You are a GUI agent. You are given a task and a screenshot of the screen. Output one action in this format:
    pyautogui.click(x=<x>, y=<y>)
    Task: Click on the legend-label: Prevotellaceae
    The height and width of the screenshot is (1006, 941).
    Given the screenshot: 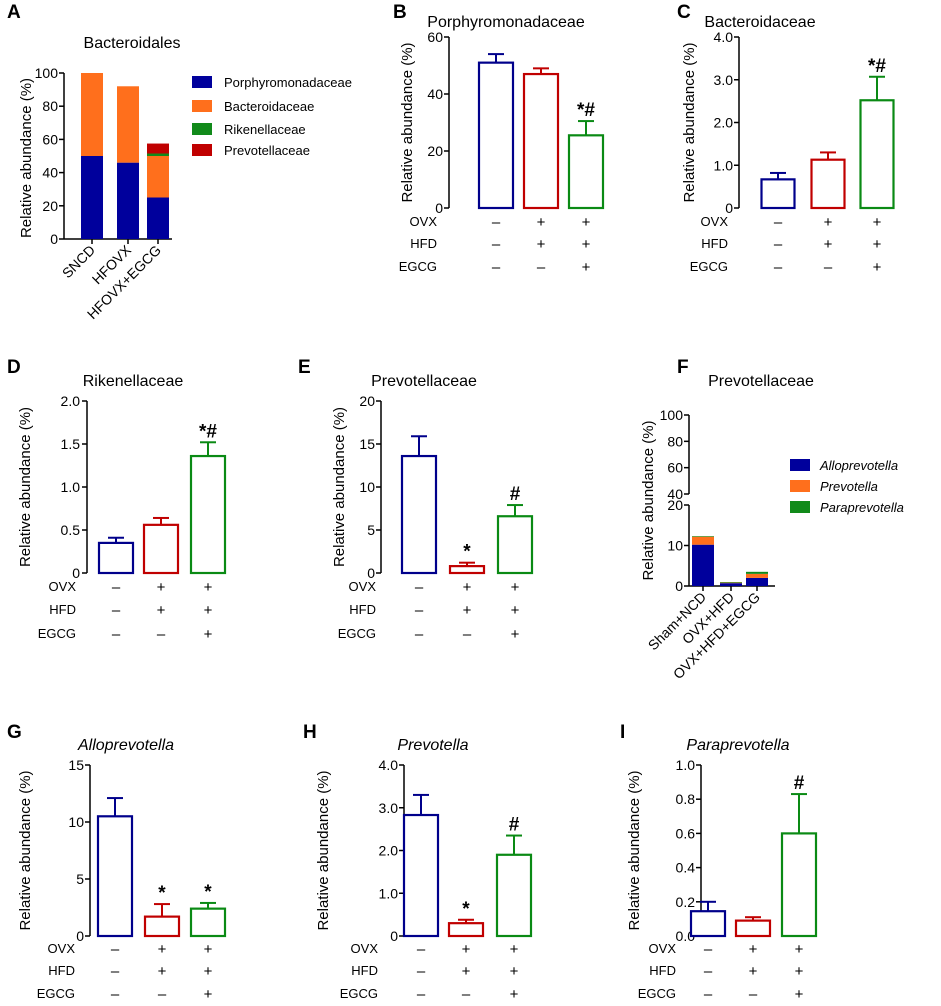 What is the action you would take?
    pyautogui.click(x=267, y=150)
    